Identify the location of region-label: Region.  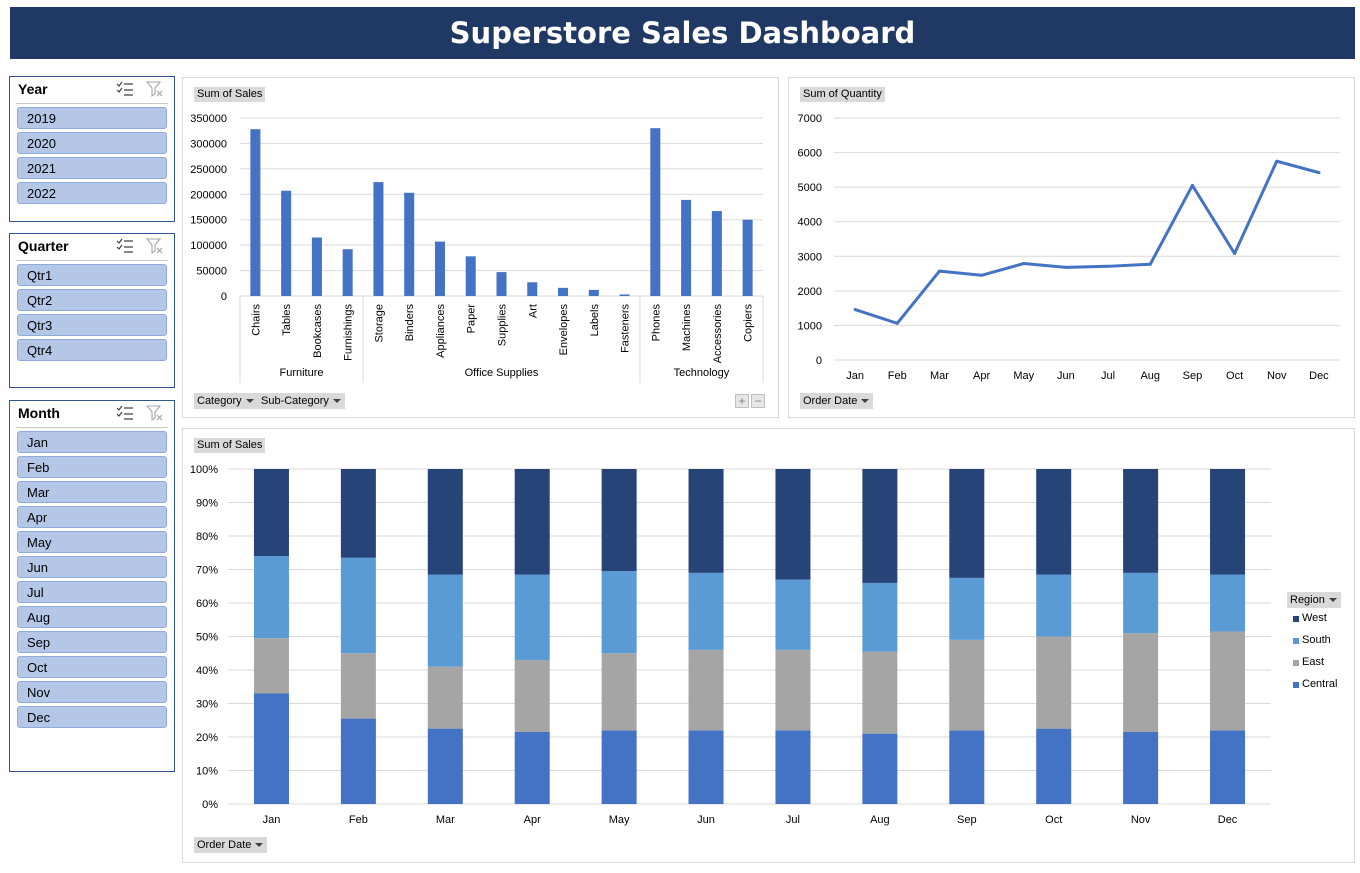
(1307, 600).